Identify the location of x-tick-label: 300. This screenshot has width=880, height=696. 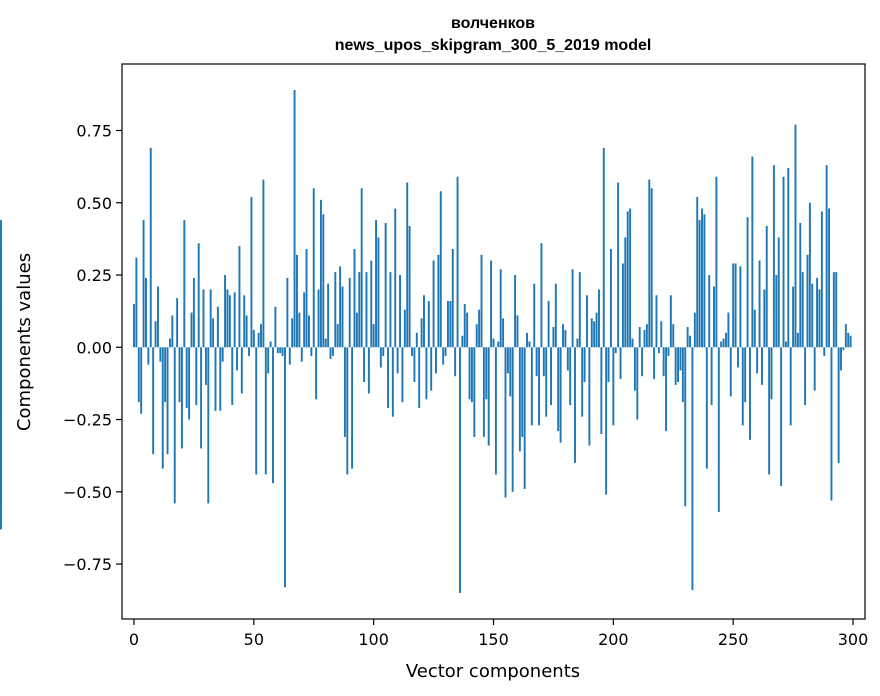
(853, 639).